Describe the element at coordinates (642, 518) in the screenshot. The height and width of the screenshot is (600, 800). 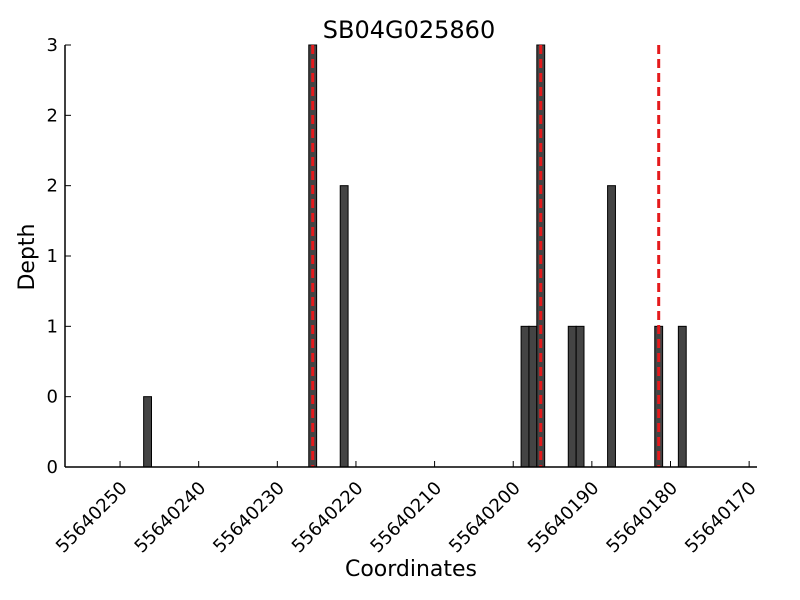
I see `x-tick-label-7: 55640180` at that location.